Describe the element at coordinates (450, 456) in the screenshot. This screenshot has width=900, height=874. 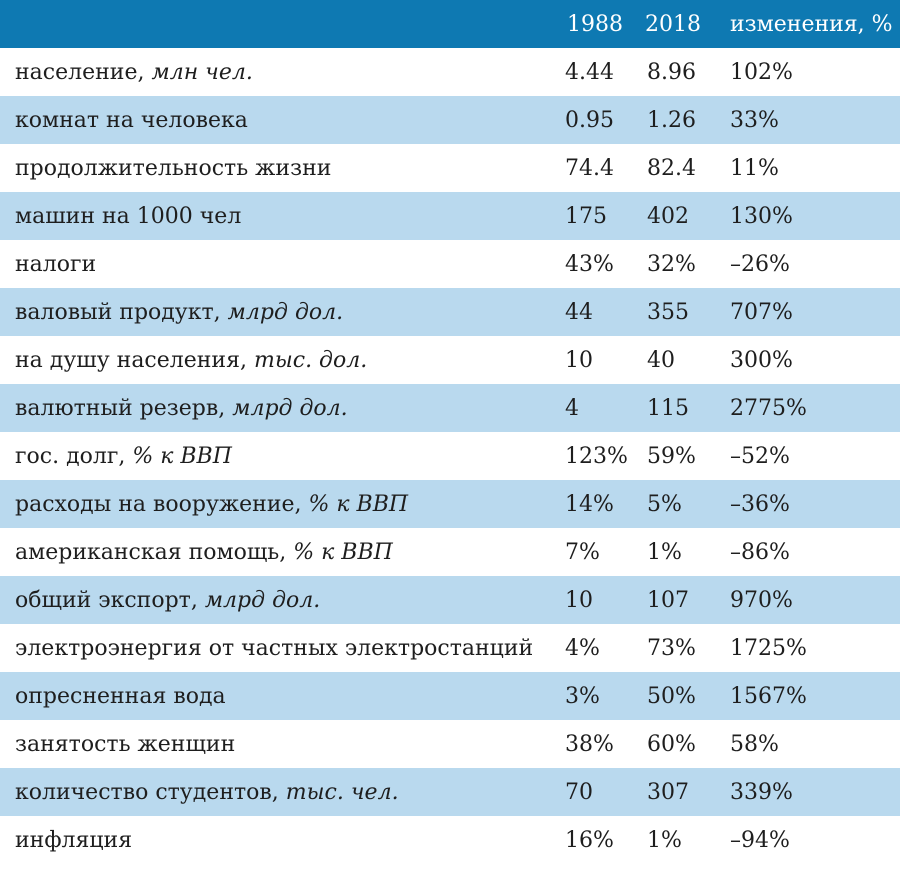
I see `table-row: гос. долг, % к ВВП 123% 59% –52%` at that location.